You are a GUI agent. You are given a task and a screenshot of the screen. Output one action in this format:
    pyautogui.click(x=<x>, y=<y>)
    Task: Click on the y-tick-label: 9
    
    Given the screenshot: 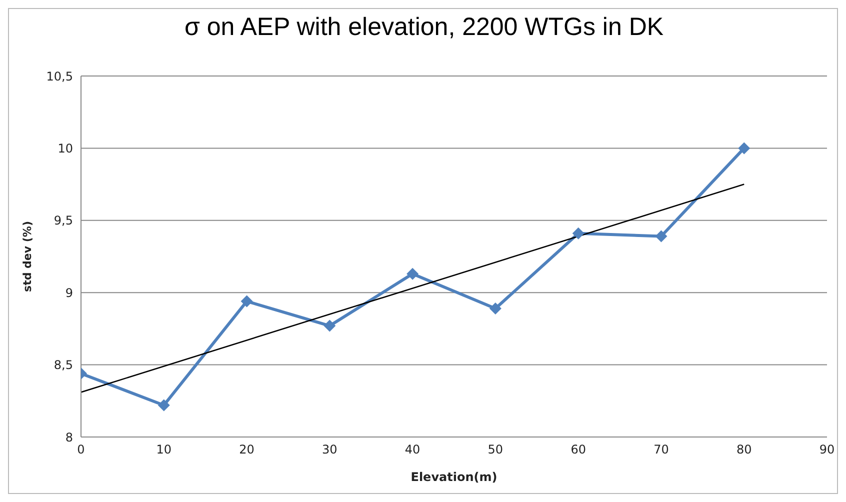 What is the action you would take?
    pyautogui.click(x=69, y=293)
    